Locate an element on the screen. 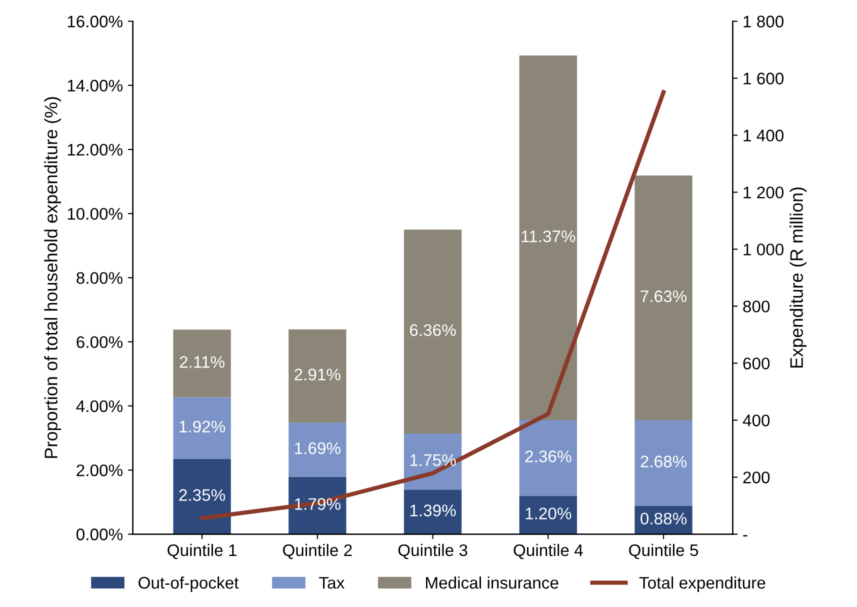 The height and width of the screenshot is (607, 857). x-tick-label: Quintile 3 is located at coordinates (433, 552).